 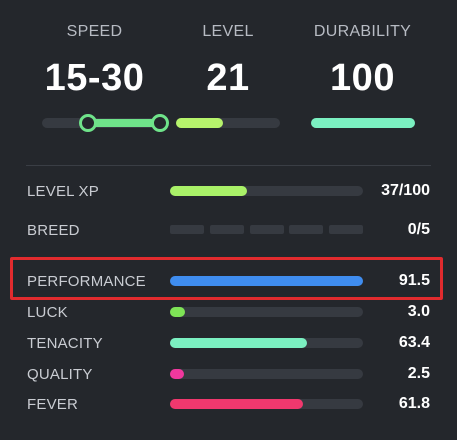 I want to click on tenacity-label: TENACITY, so click(x=65, y=343).